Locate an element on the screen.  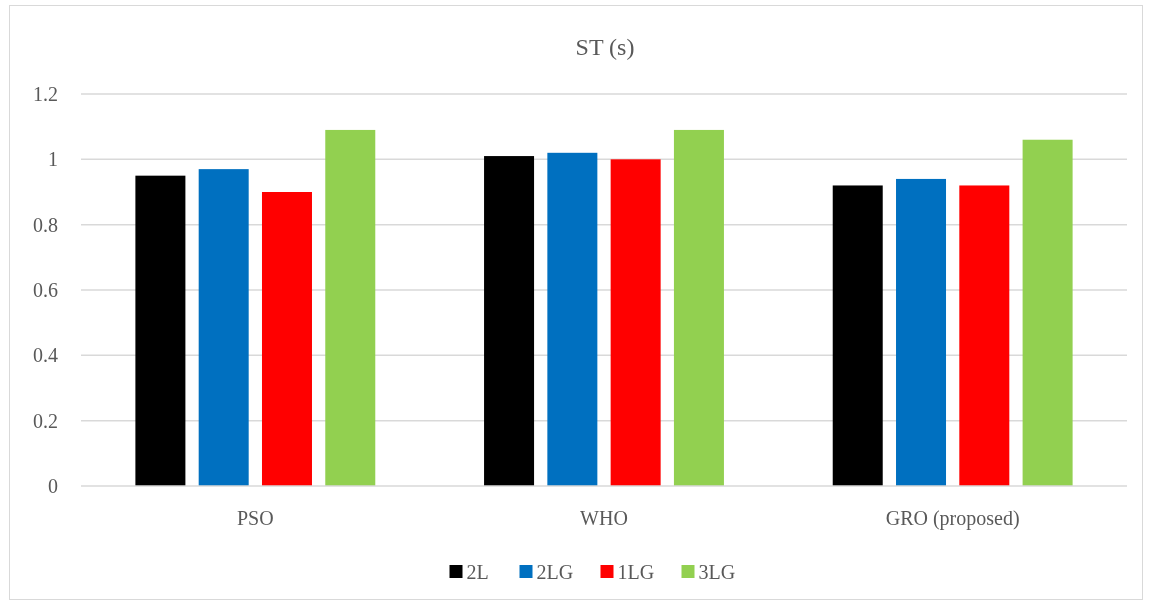
y-tick-label: 1 is located at coordinates (53, 159).